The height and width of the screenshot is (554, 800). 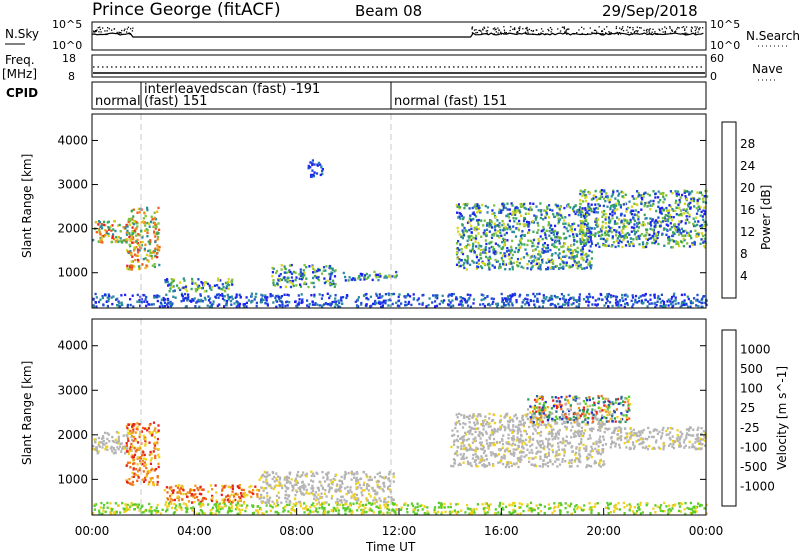 I want to click on date-label: 29/Sep/2018, so click(x=650, y=11).